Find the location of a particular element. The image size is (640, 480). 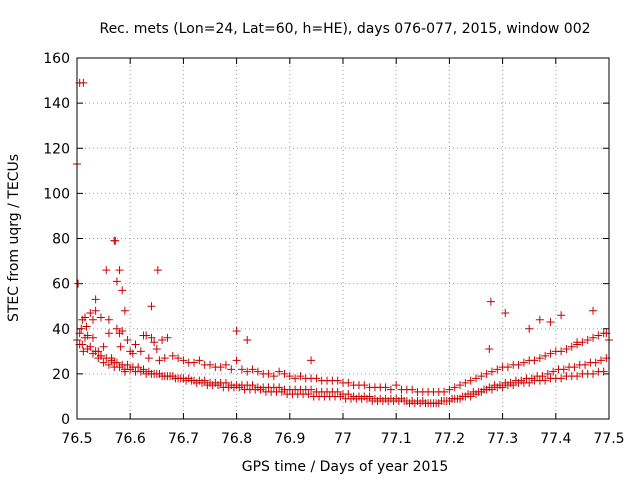

y-tick-label: 20 is located at coordinates (61, 375).